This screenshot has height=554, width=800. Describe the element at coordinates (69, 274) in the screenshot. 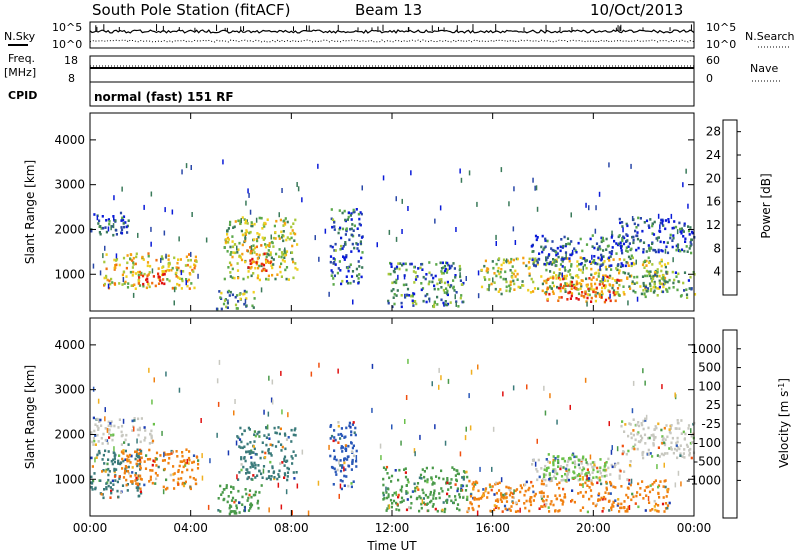

I see `y-tick-label: 1000` at that location.